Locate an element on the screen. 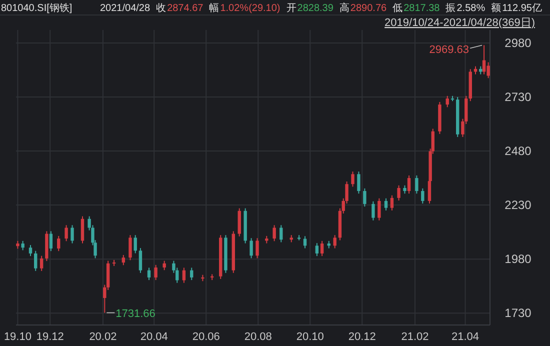 Image resolution: width=550 pixels, height=346 pixels. text: 2874.67 is located at coordinates (185, 8).